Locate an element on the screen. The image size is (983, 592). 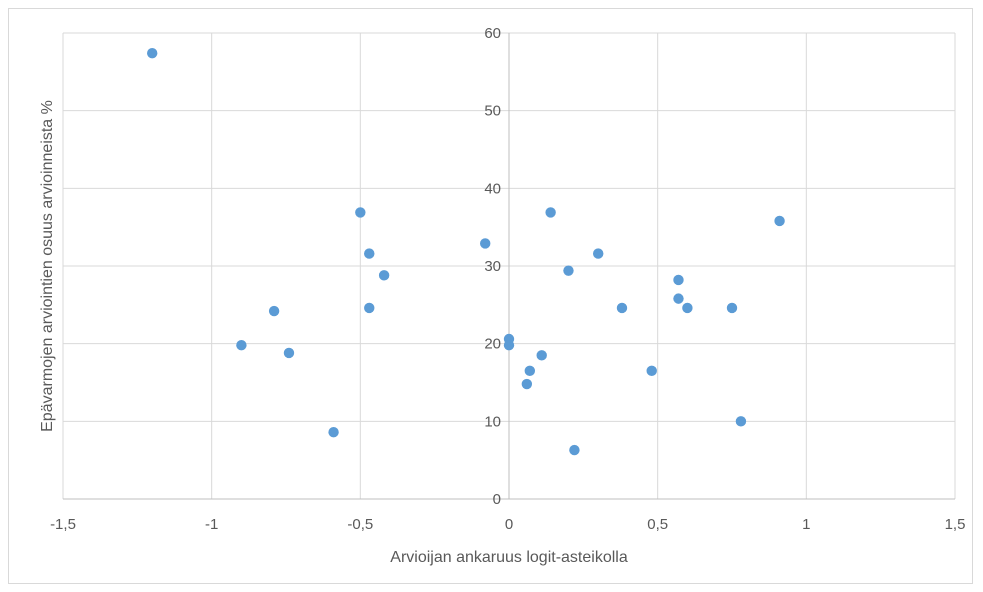
y-tick-label: 50 is located at coordinates (492, 111).